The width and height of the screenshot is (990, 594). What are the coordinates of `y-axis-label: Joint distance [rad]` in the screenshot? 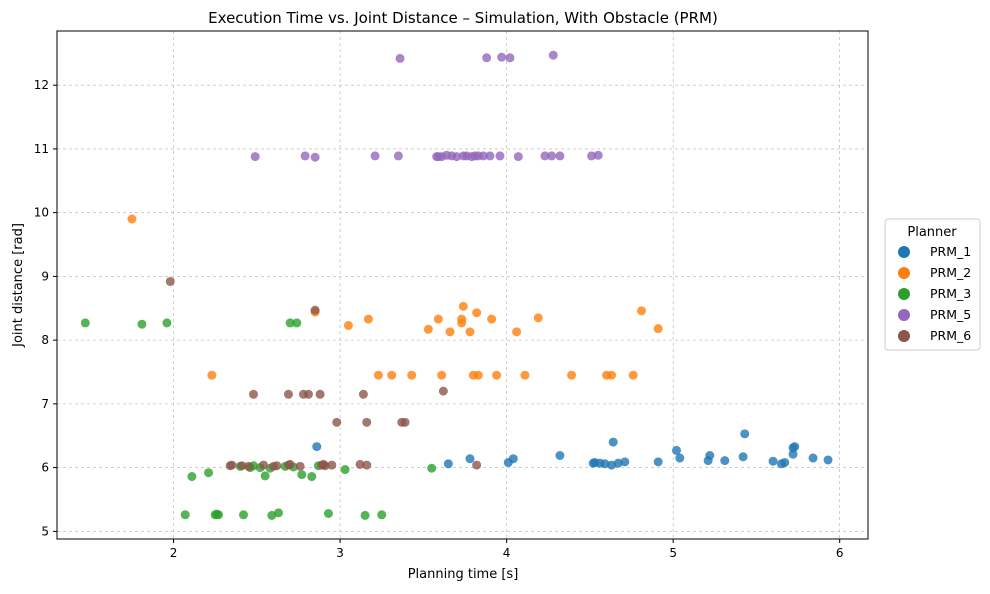 It's located at (18, 285).